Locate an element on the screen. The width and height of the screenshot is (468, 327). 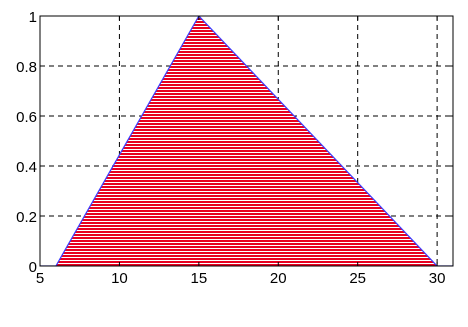
x-tick-label: 15 is located at coordinates (199, 278).